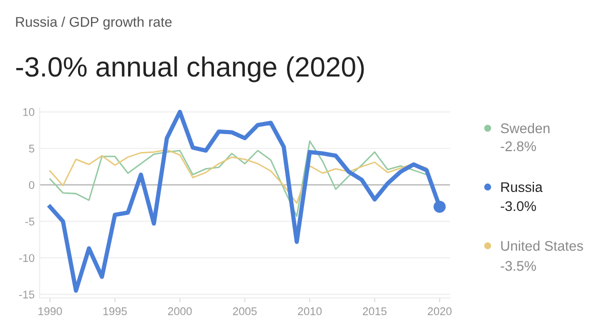 The image size is (600, 330). Describe the element at coordinates (374, 311) in the screenshot. I see `x-tick-label: 2015` at that location.